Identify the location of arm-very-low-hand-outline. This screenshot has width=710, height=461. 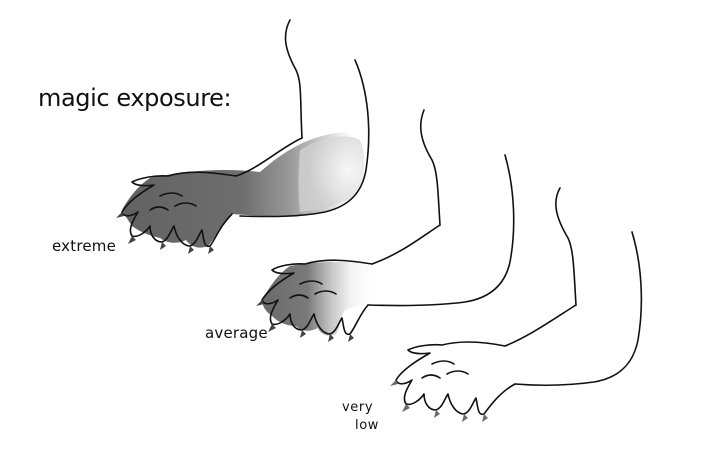
(455, 378).